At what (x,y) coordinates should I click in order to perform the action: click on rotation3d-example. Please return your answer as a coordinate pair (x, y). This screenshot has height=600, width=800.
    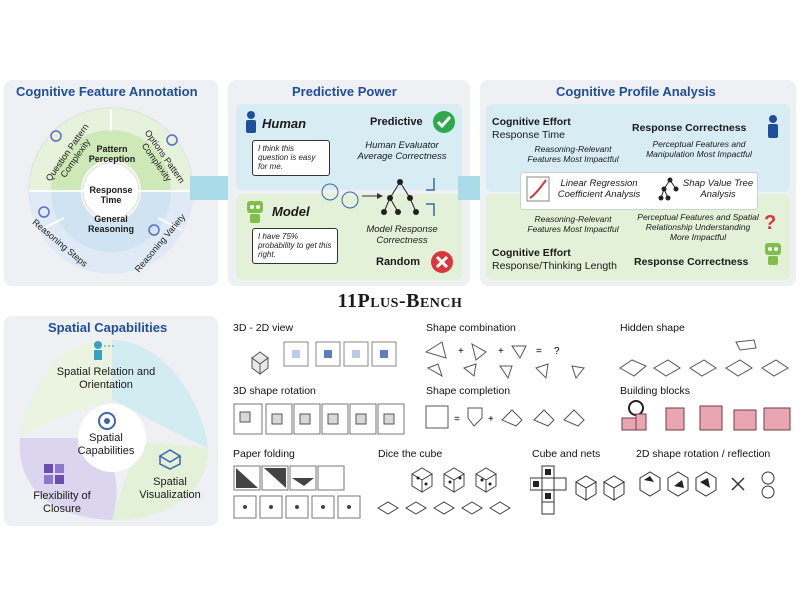
    Looking at the image, I should click on (319, 419).